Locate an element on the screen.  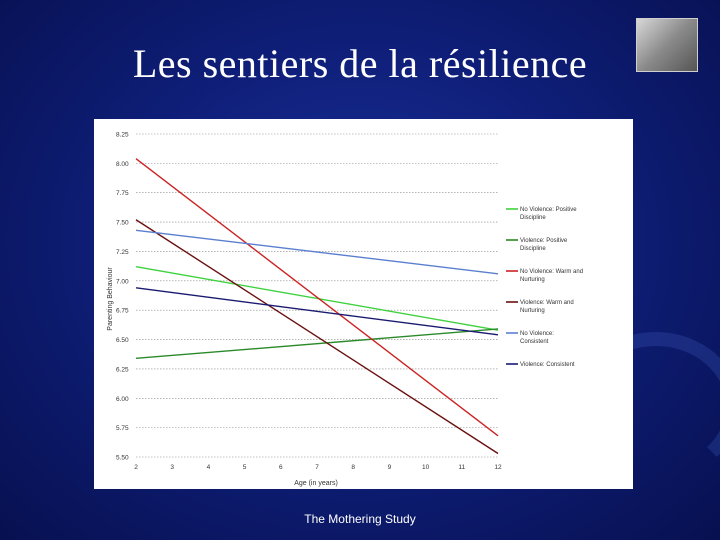
y-tick-label: 6.25 is located at coordinates (122, 369).